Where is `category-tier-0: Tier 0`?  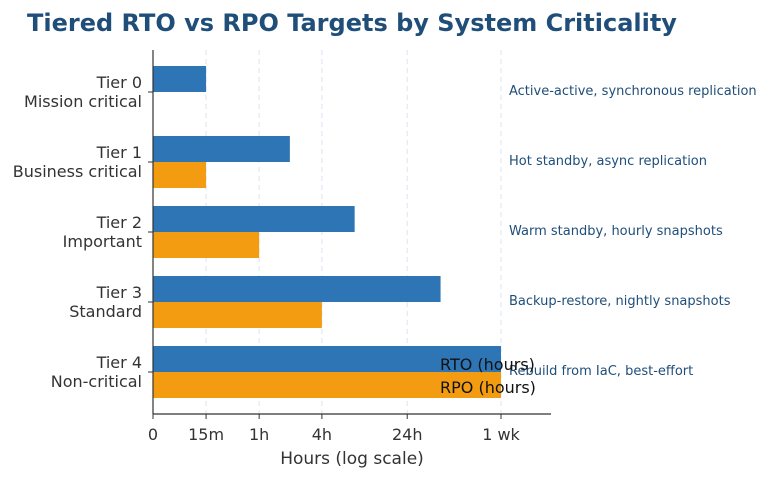
category-tier-0: Tier 0 is located at coordinates (119, 82).